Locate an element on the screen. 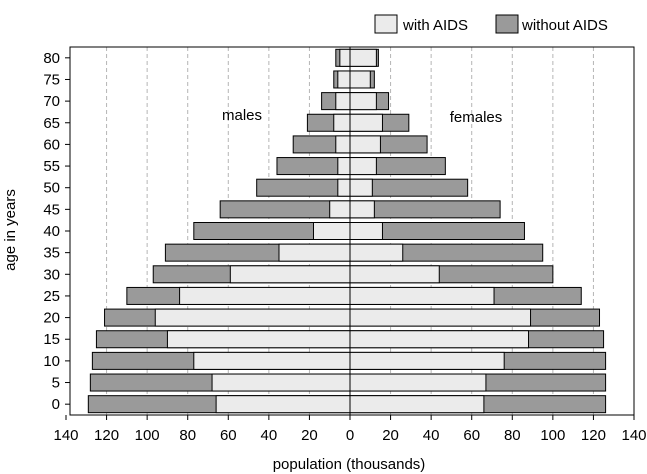 Image resolution: width=647 pixels, height=474 pixels. y-tick-label: 15 is located at coordinates (51, 339).